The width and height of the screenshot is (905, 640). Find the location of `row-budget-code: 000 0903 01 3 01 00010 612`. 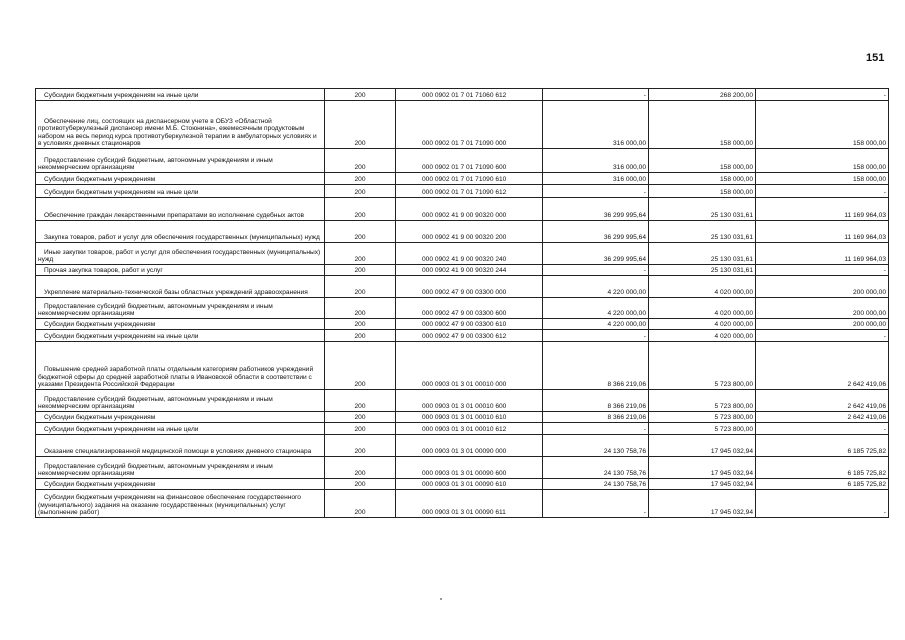

row-budget-code: 000 0903 01 3 01 00010 612 is located at coordinates (469, 428).